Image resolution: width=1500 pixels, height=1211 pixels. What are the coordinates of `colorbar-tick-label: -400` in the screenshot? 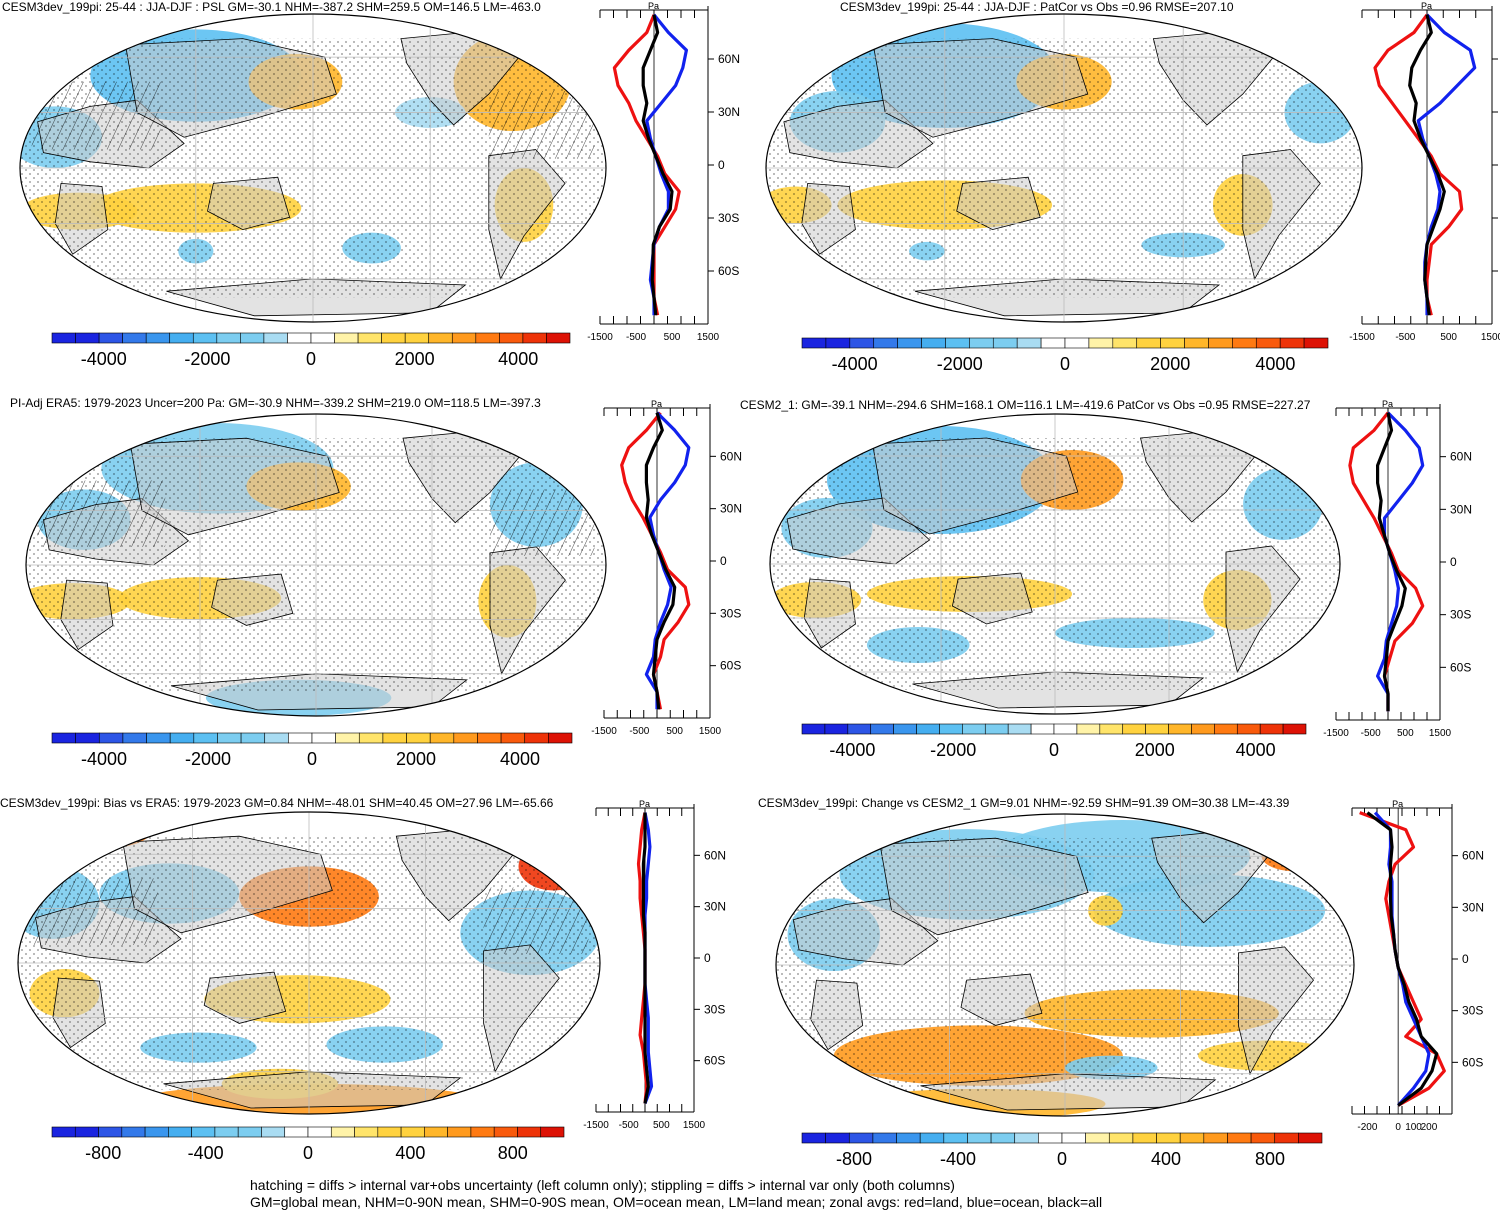 It's located at (958, 1159).